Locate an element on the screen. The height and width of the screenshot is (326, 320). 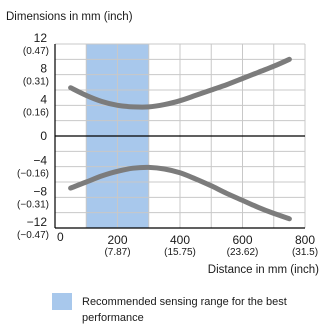
y-tick-label: 8 is located at coordinates (43, 69).